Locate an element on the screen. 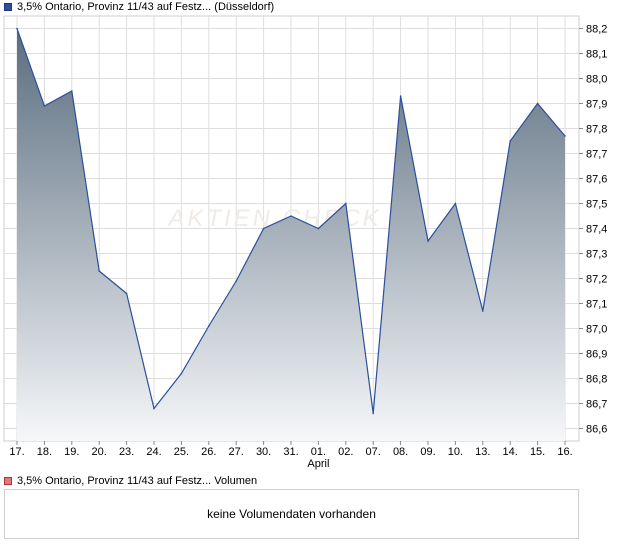  x-tick-label: 16. is located at coordinates (564, 452).